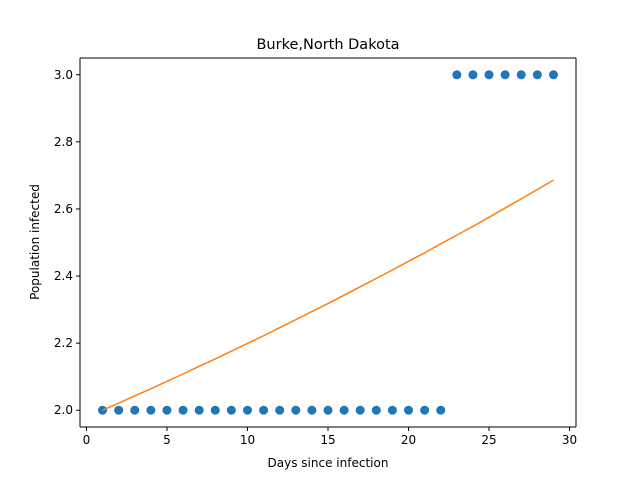  What do you see at coordinates (327, 45) in the screenshot?
I see `chart-title: Burke,North Dakota` at bounding box center [327, 45].